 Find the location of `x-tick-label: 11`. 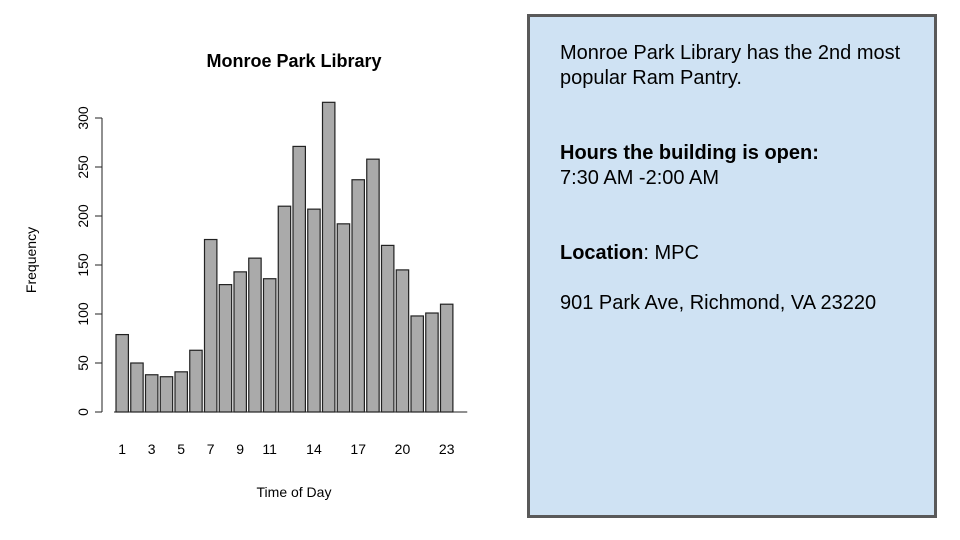

x-tick-label: 11 is located at coordinates (269, 449).